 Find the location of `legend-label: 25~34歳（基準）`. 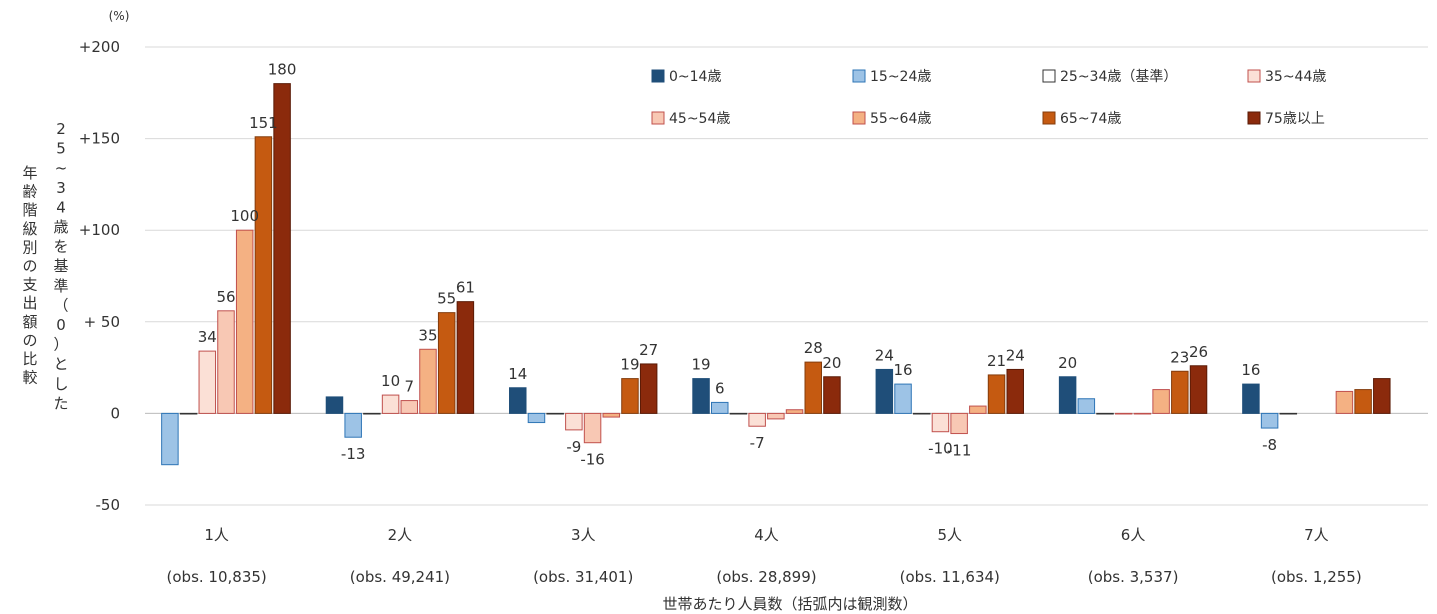

legend-label: 25~34歳（基準） is located at coordinates (1118, 76).